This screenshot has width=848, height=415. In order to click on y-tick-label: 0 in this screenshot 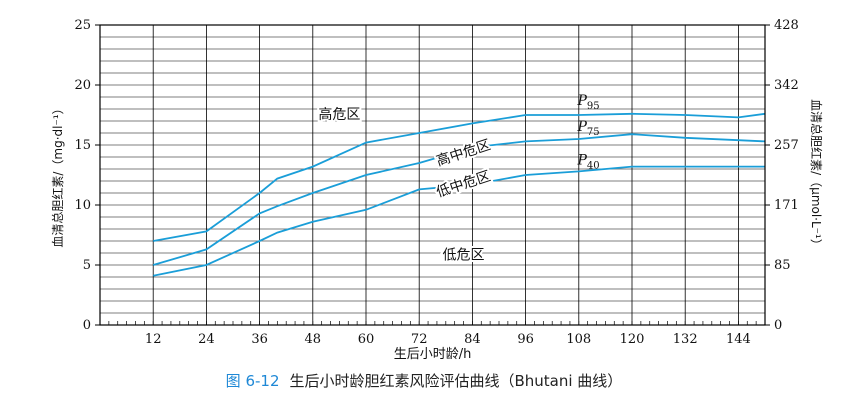, I will do `click(87, 325)`.